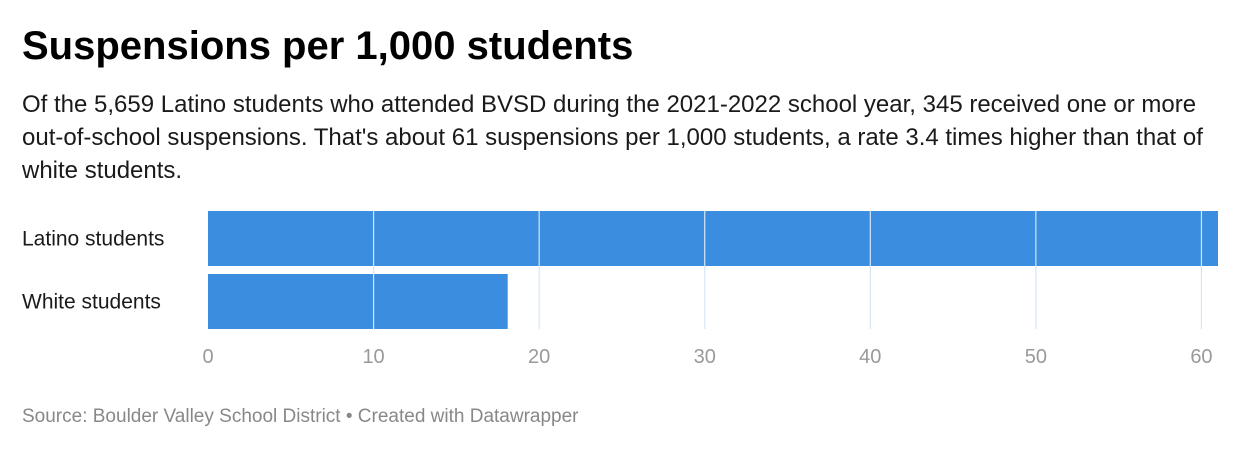 The height and width of the screenshot is (450, 1240). Describe the element at coordinates (1036, 357) in the screenshot. I see `x-tick-label: 50` at that location.